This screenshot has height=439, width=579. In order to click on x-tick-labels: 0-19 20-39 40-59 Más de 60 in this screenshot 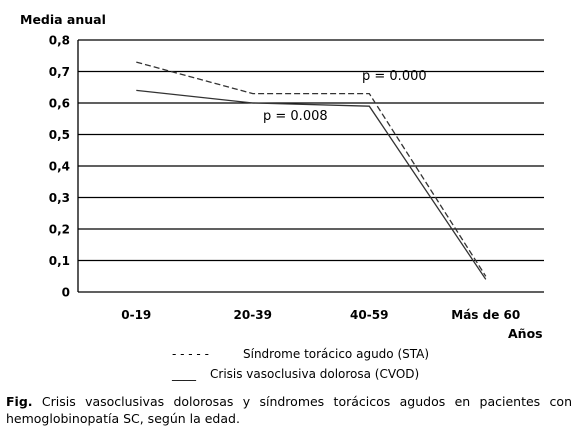, I will do `click(320, 315)`.